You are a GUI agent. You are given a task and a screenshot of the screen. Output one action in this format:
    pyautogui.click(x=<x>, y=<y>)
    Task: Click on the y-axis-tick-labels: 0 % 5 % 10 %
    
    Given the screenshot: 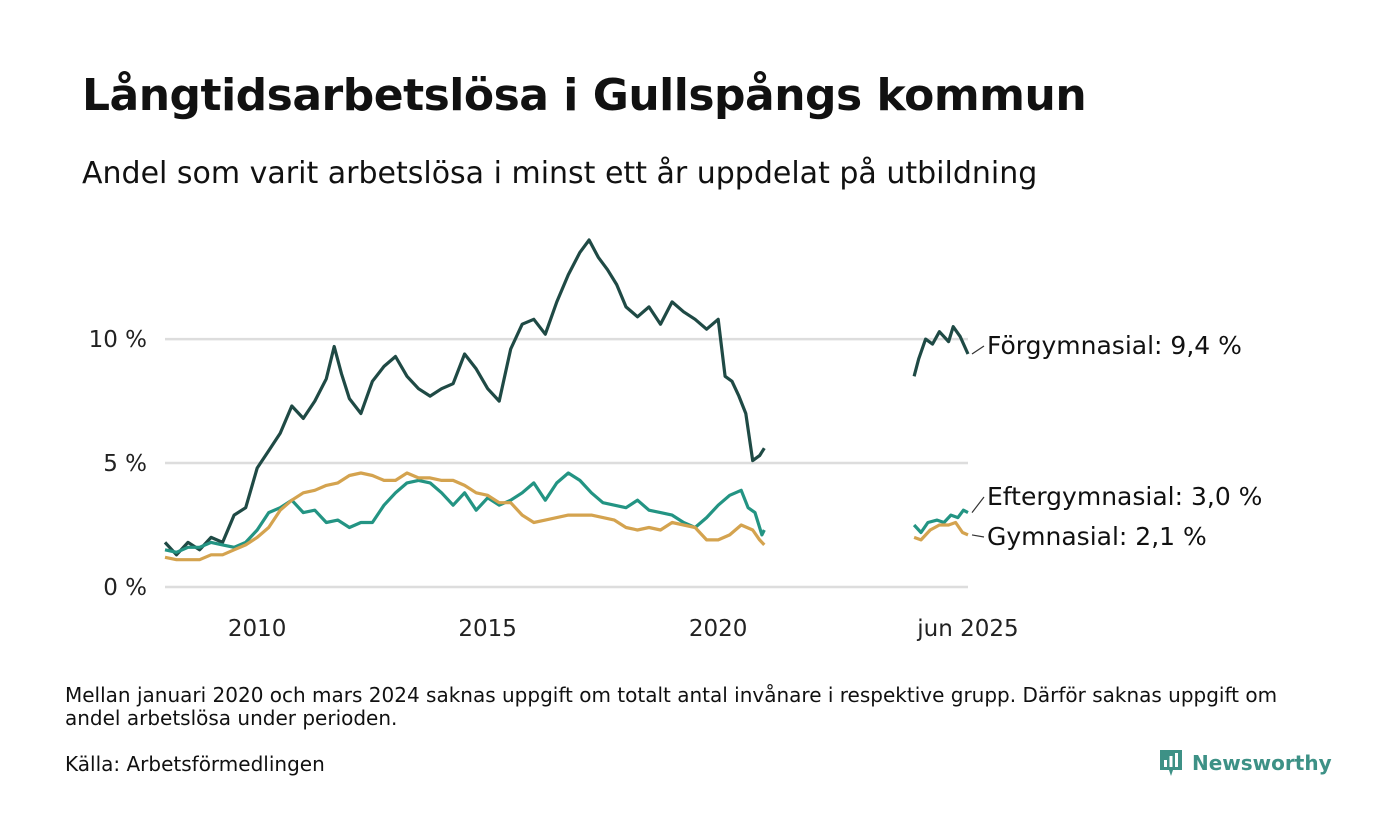 What is the action you would take?
    pyautogui.click(x=118, y=464)
    